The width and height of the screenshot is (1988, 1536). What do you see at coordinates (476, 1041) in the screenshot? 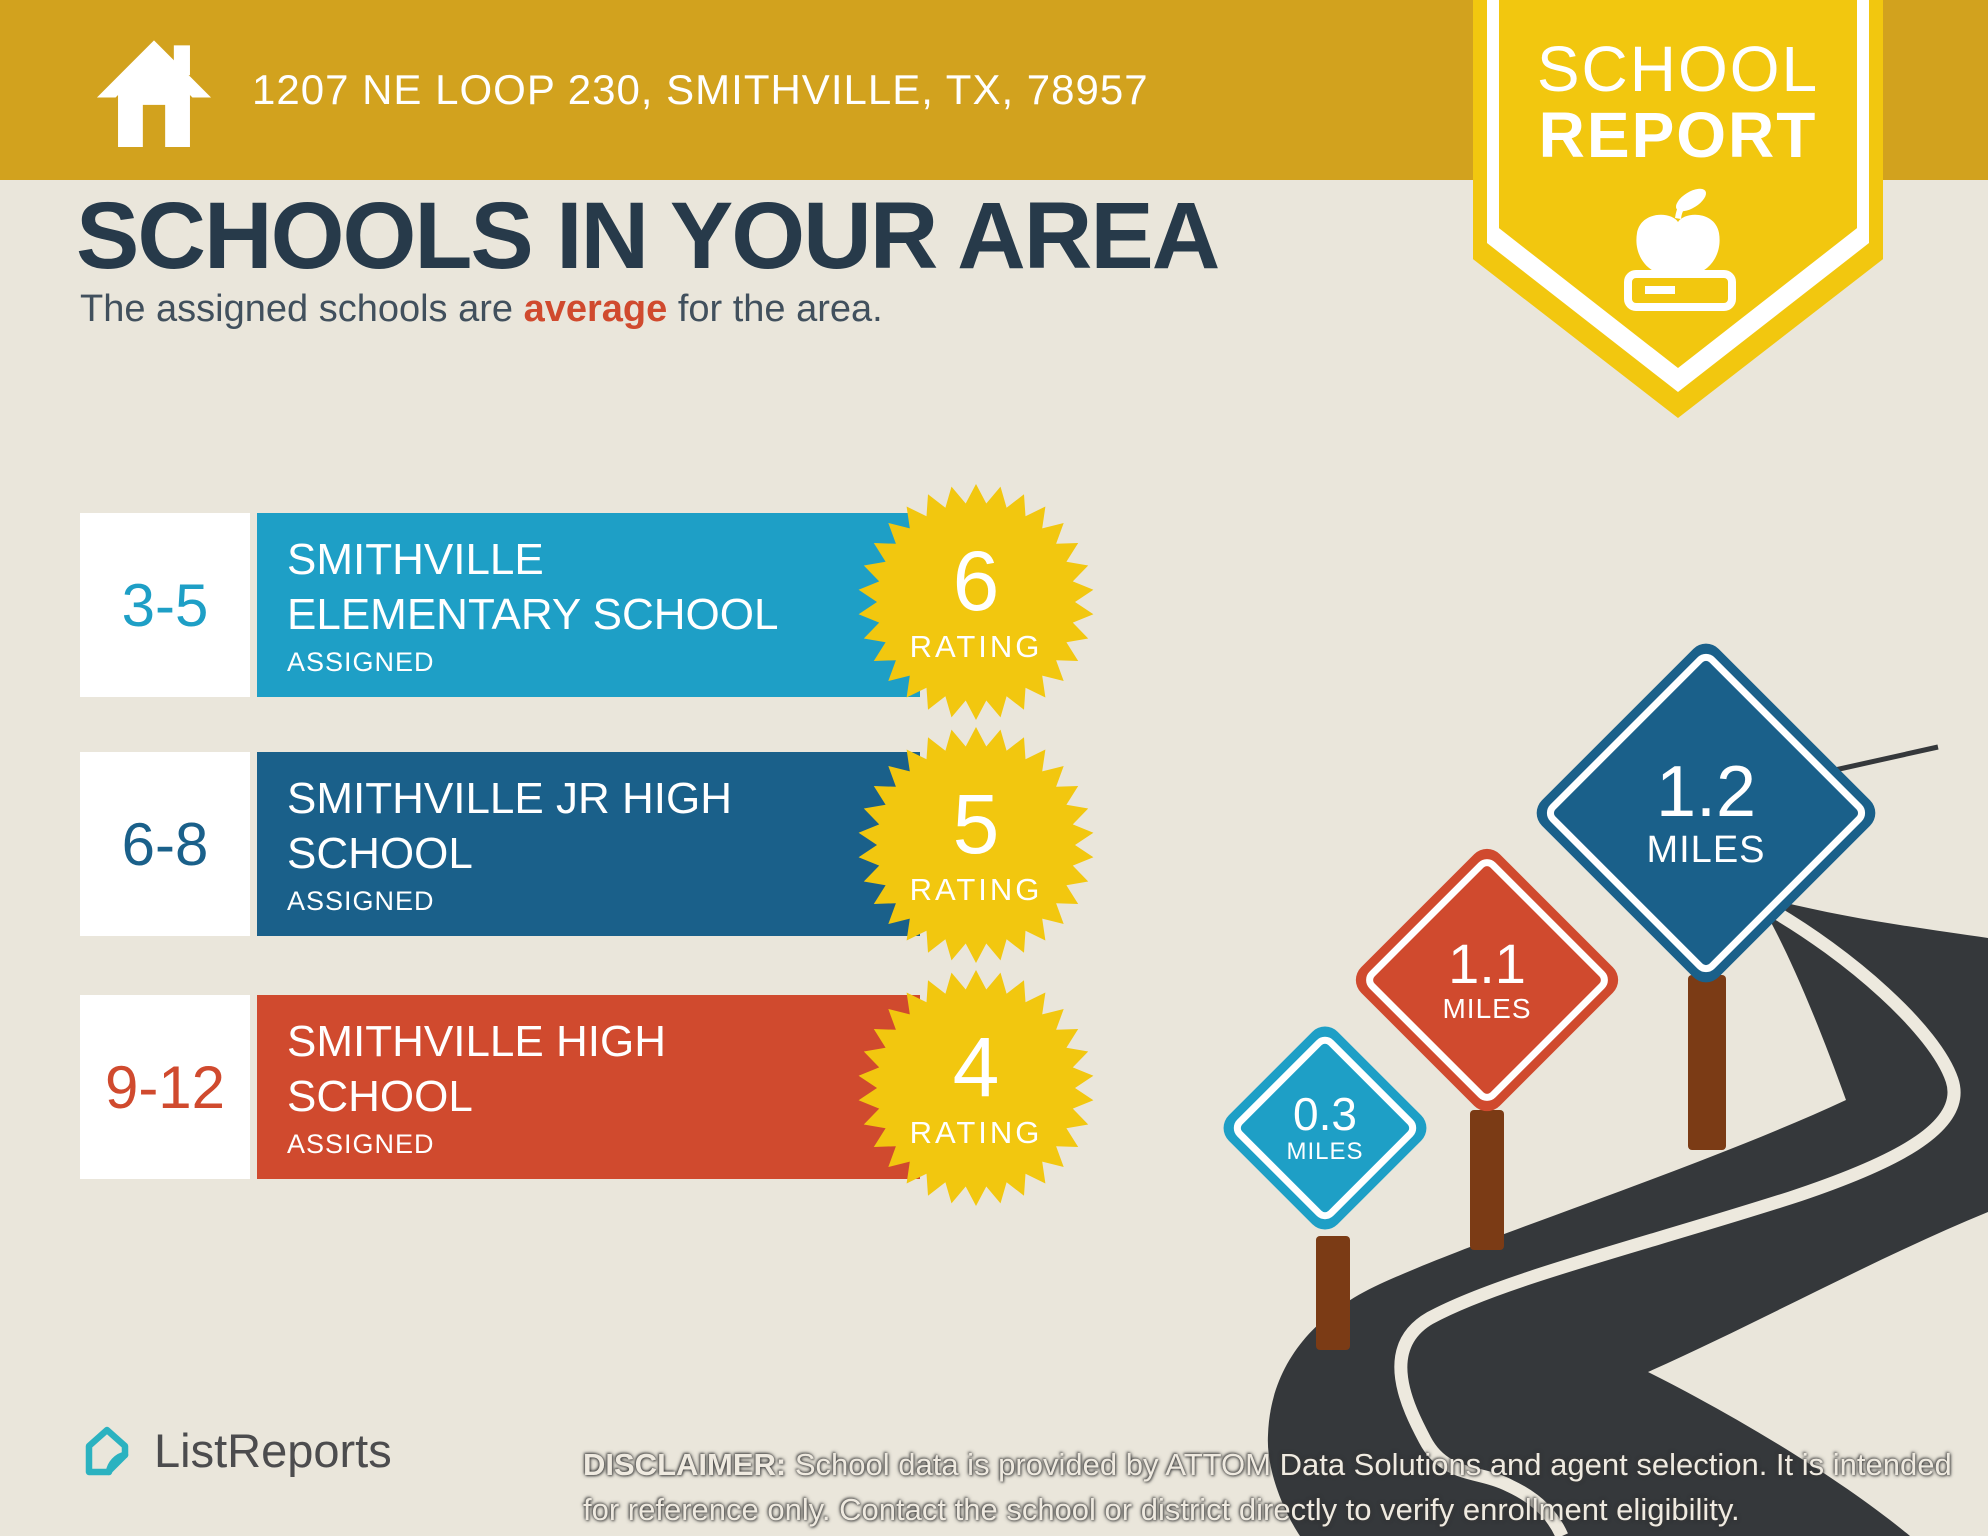
I see `school-name-line1: SMITHVILLE HIGH` at bounding box center [476, 1041].